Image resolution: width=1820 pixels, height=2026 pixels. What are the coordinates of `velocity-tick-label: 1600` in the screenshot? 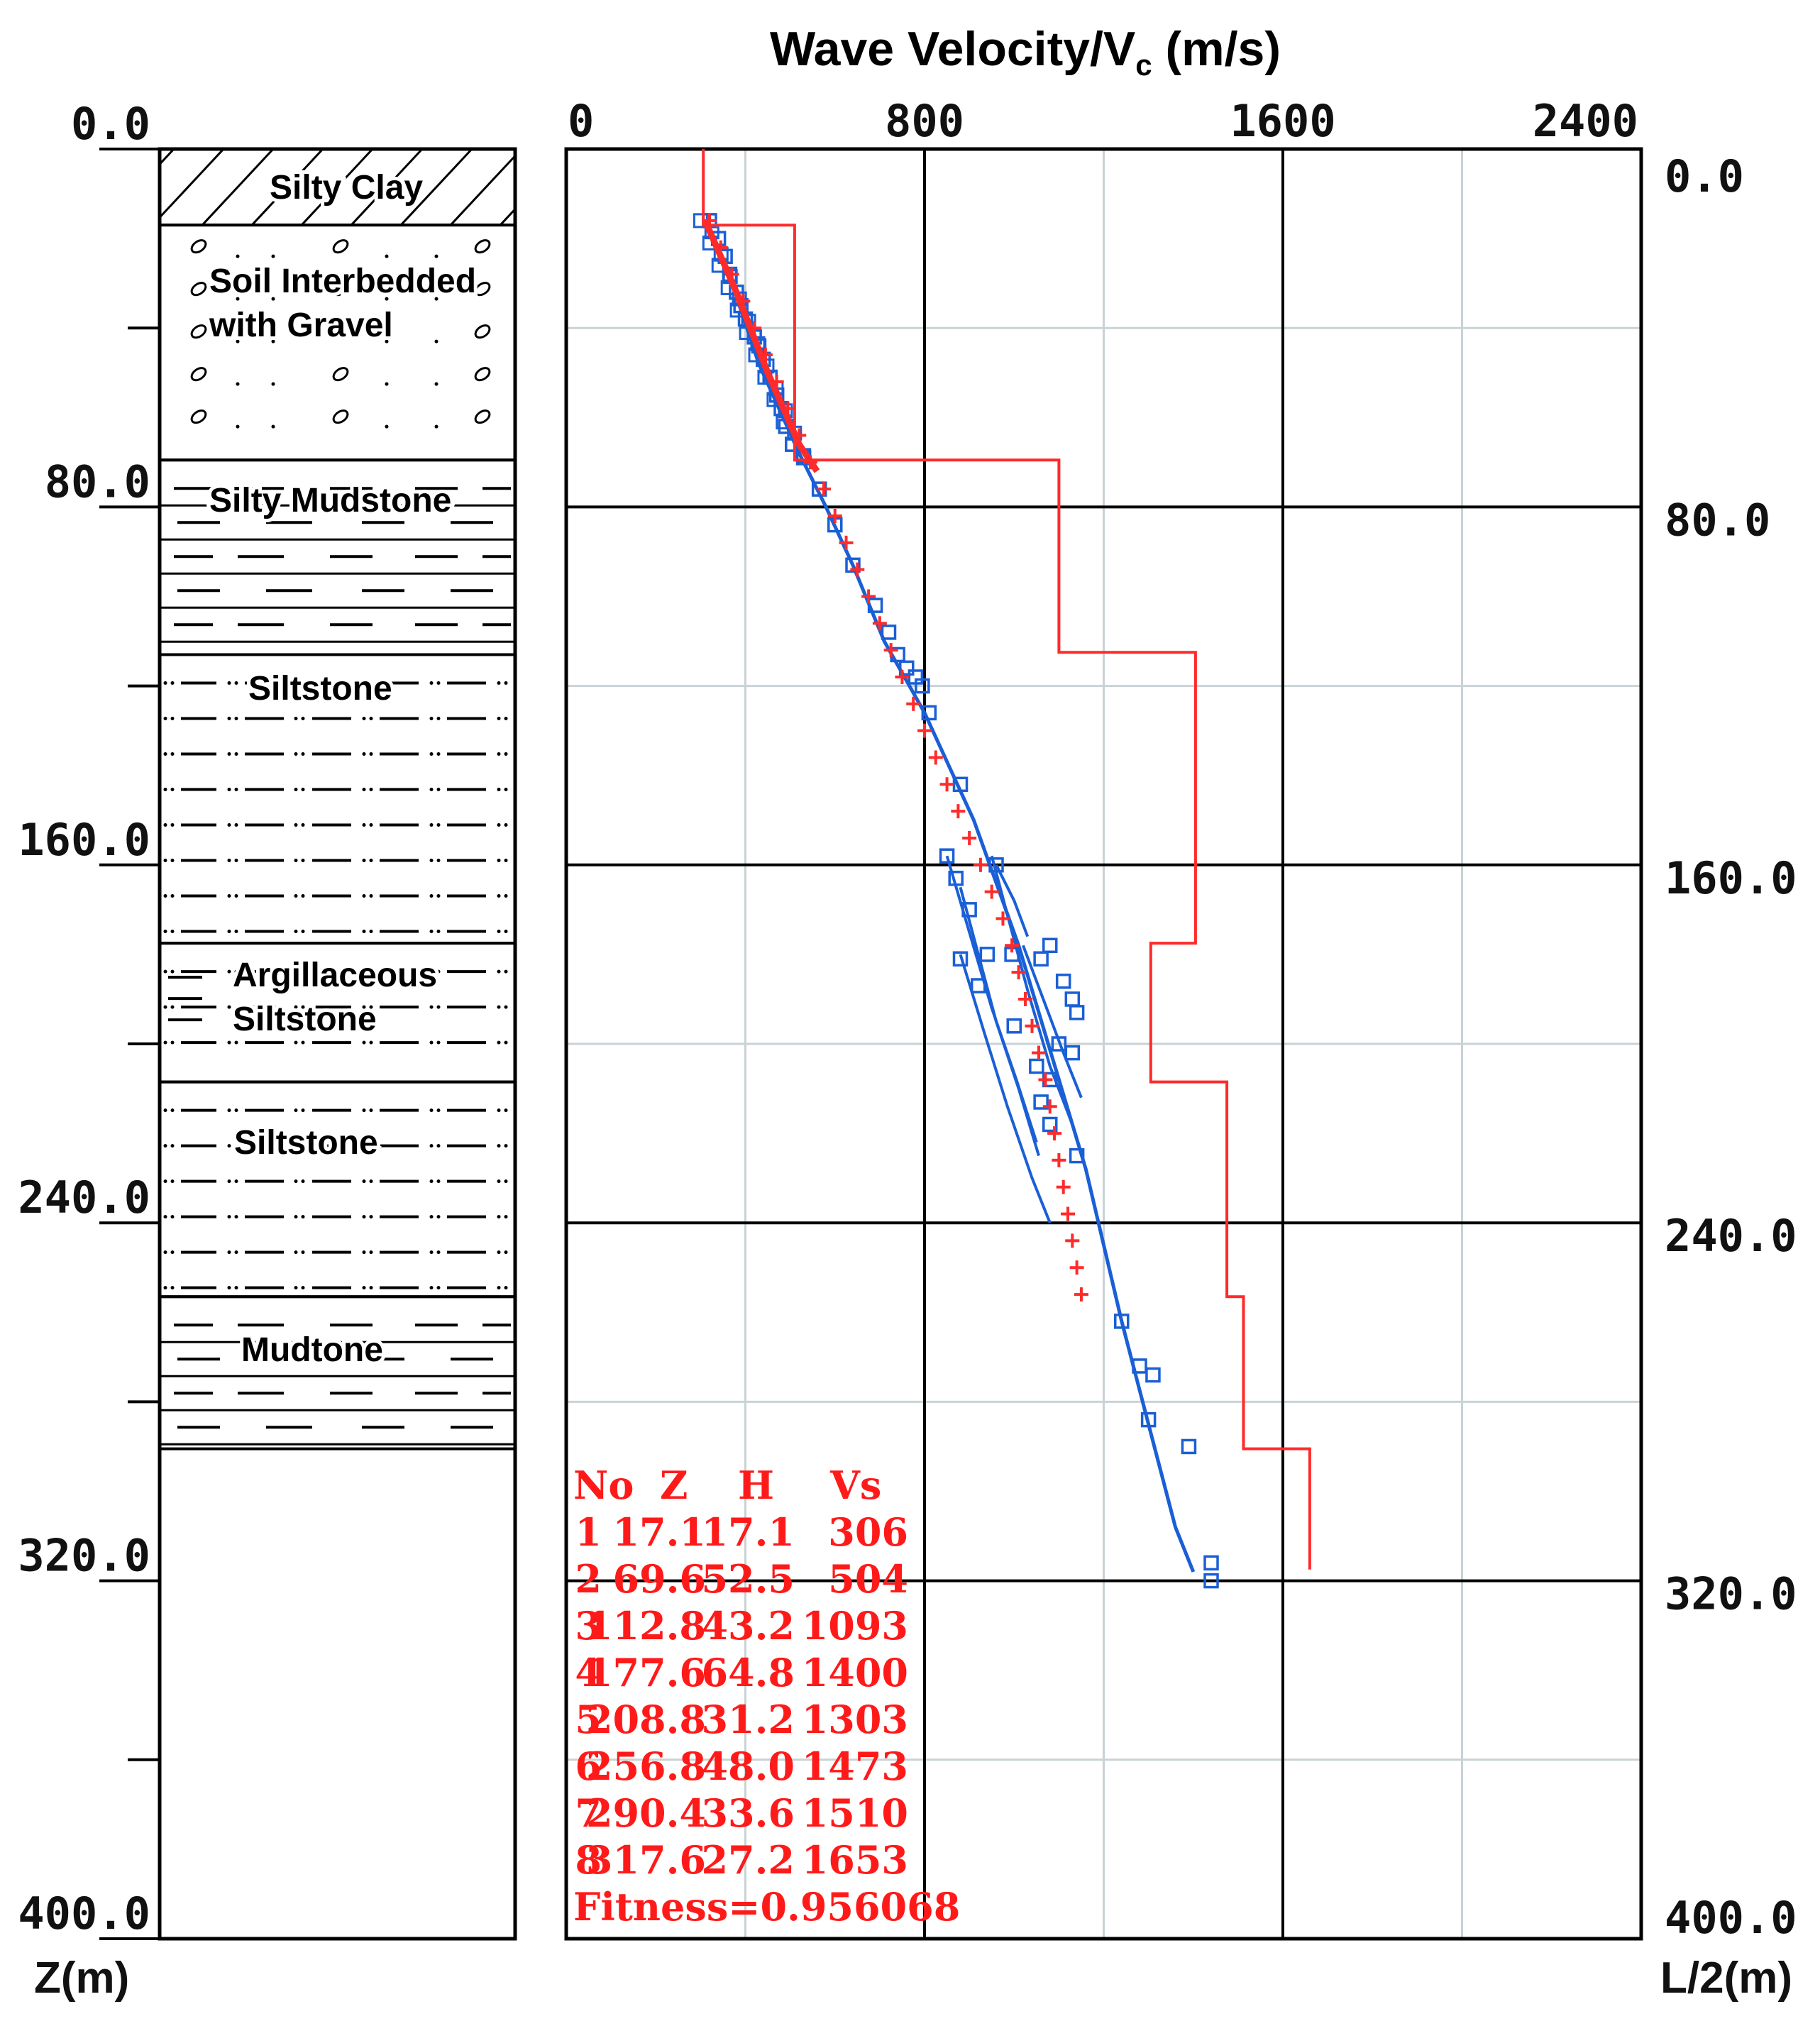 It's located at (1282, 121).